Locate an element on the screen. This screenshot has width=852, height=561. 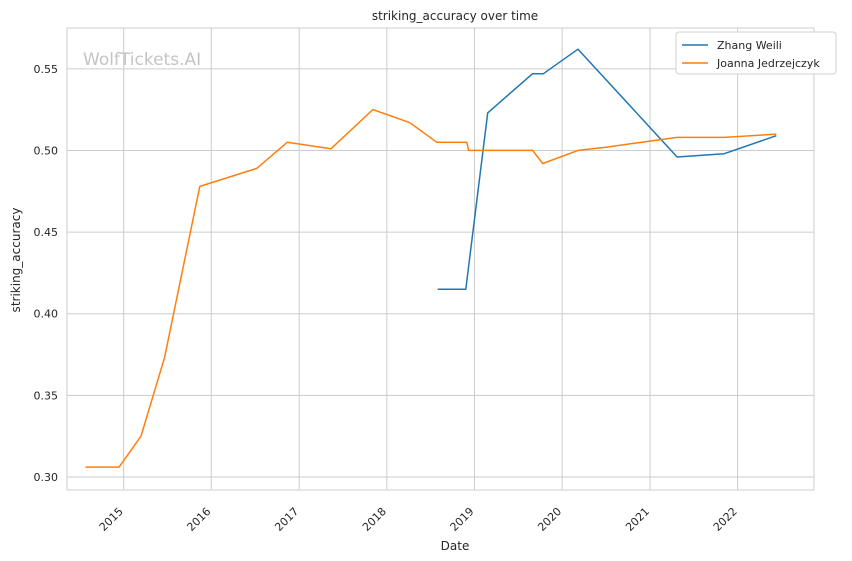
x-axis-label: Date is located at coordinates (455, 546).